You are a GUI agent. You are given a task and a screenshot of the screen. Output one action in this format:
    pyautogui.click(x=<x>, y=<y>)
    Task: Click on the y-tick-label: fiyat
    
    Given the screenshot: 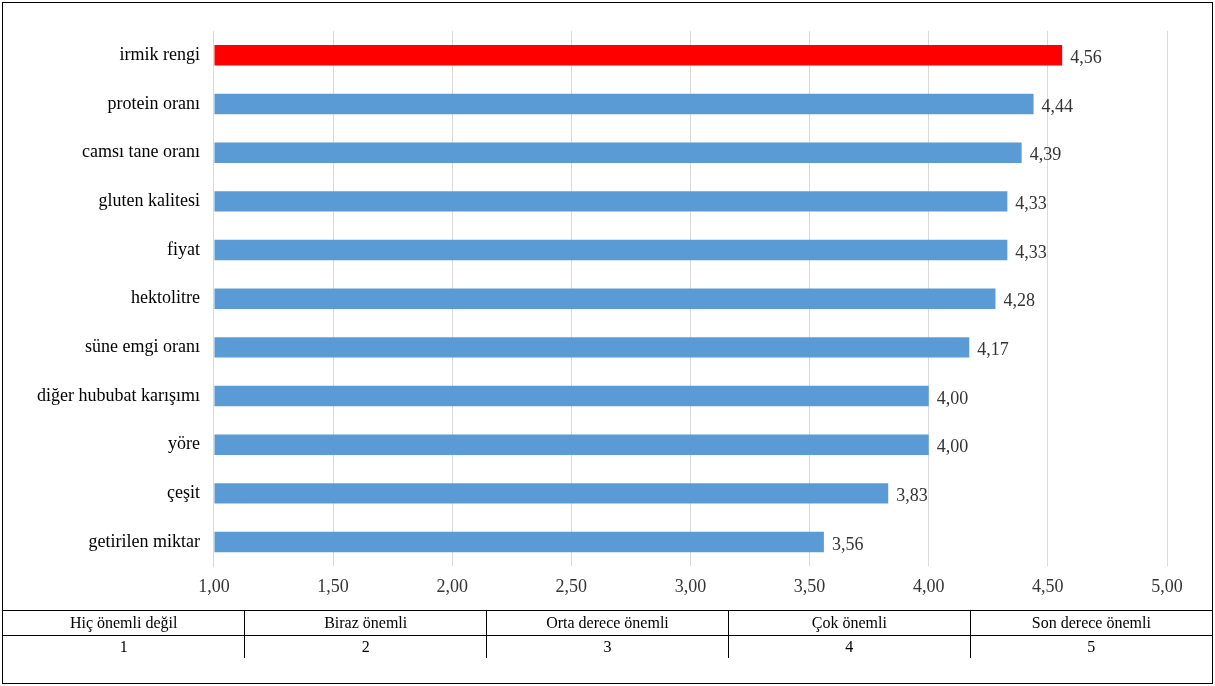 What is the action you would take?
    pyautogui.click(x=183, y=248)
    